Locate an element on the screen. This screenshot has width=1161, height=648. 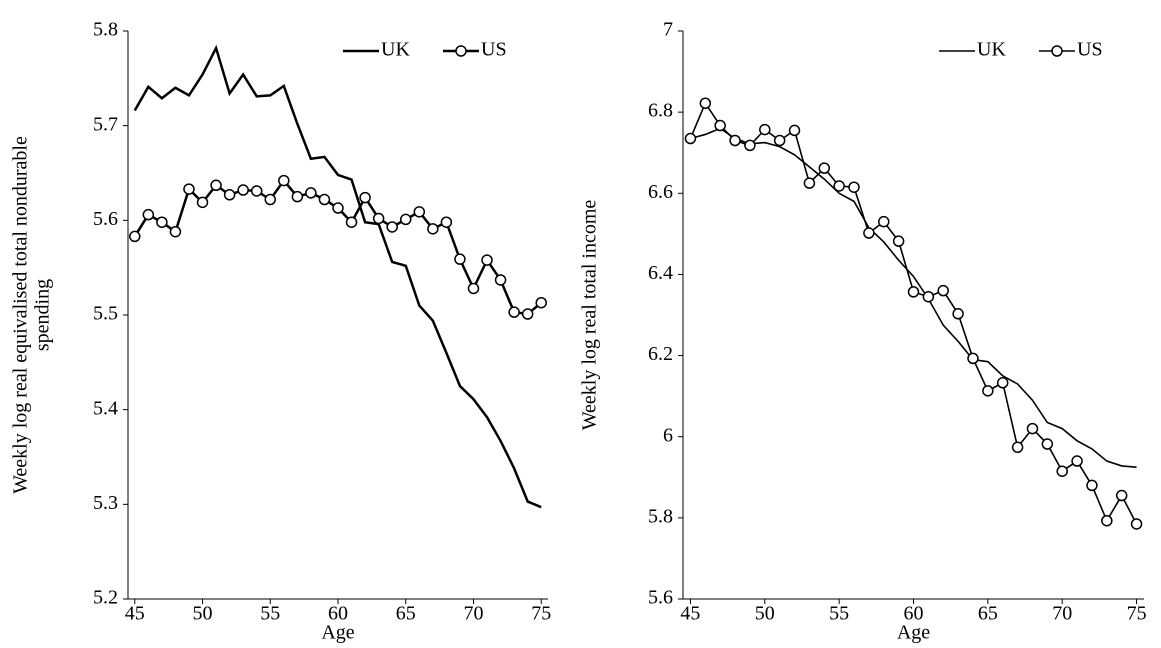
y-axis-title: spending is located at coordinates (43, 315).